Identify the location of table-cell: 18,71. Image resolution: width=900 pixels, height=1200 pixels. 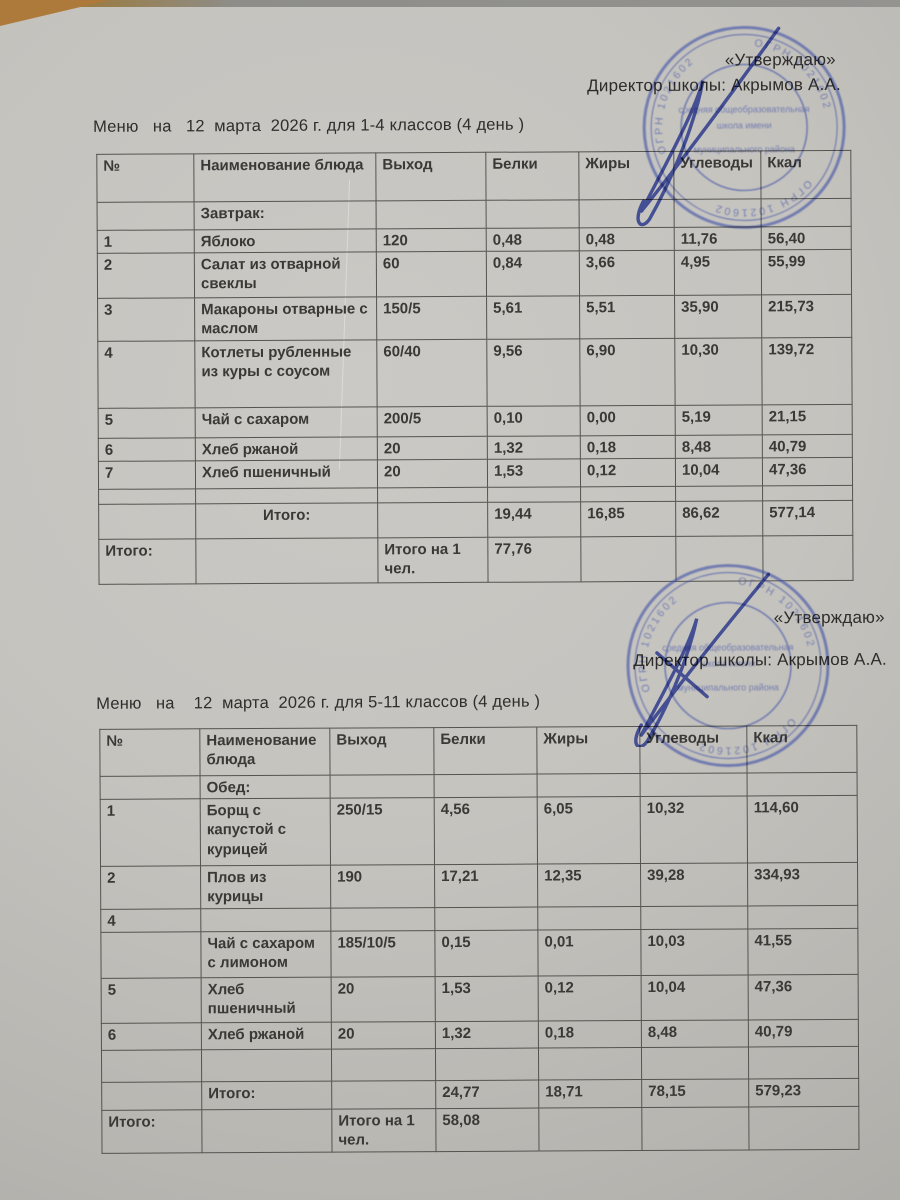
(590, 1093).